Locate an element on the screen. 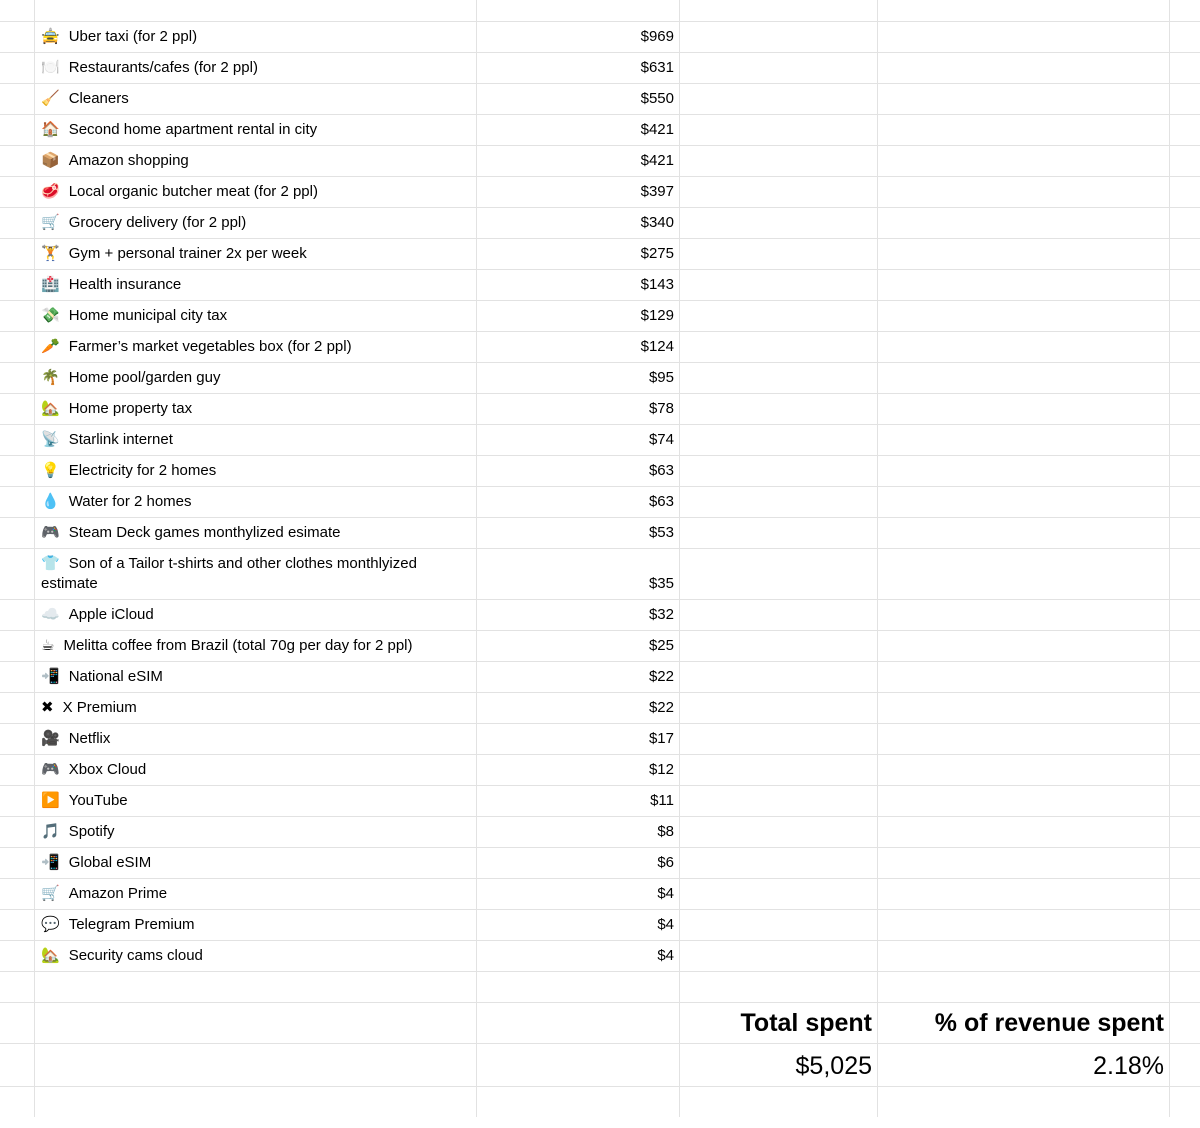  expense-amount-cell: $6 is located at coordinates (578, 863).